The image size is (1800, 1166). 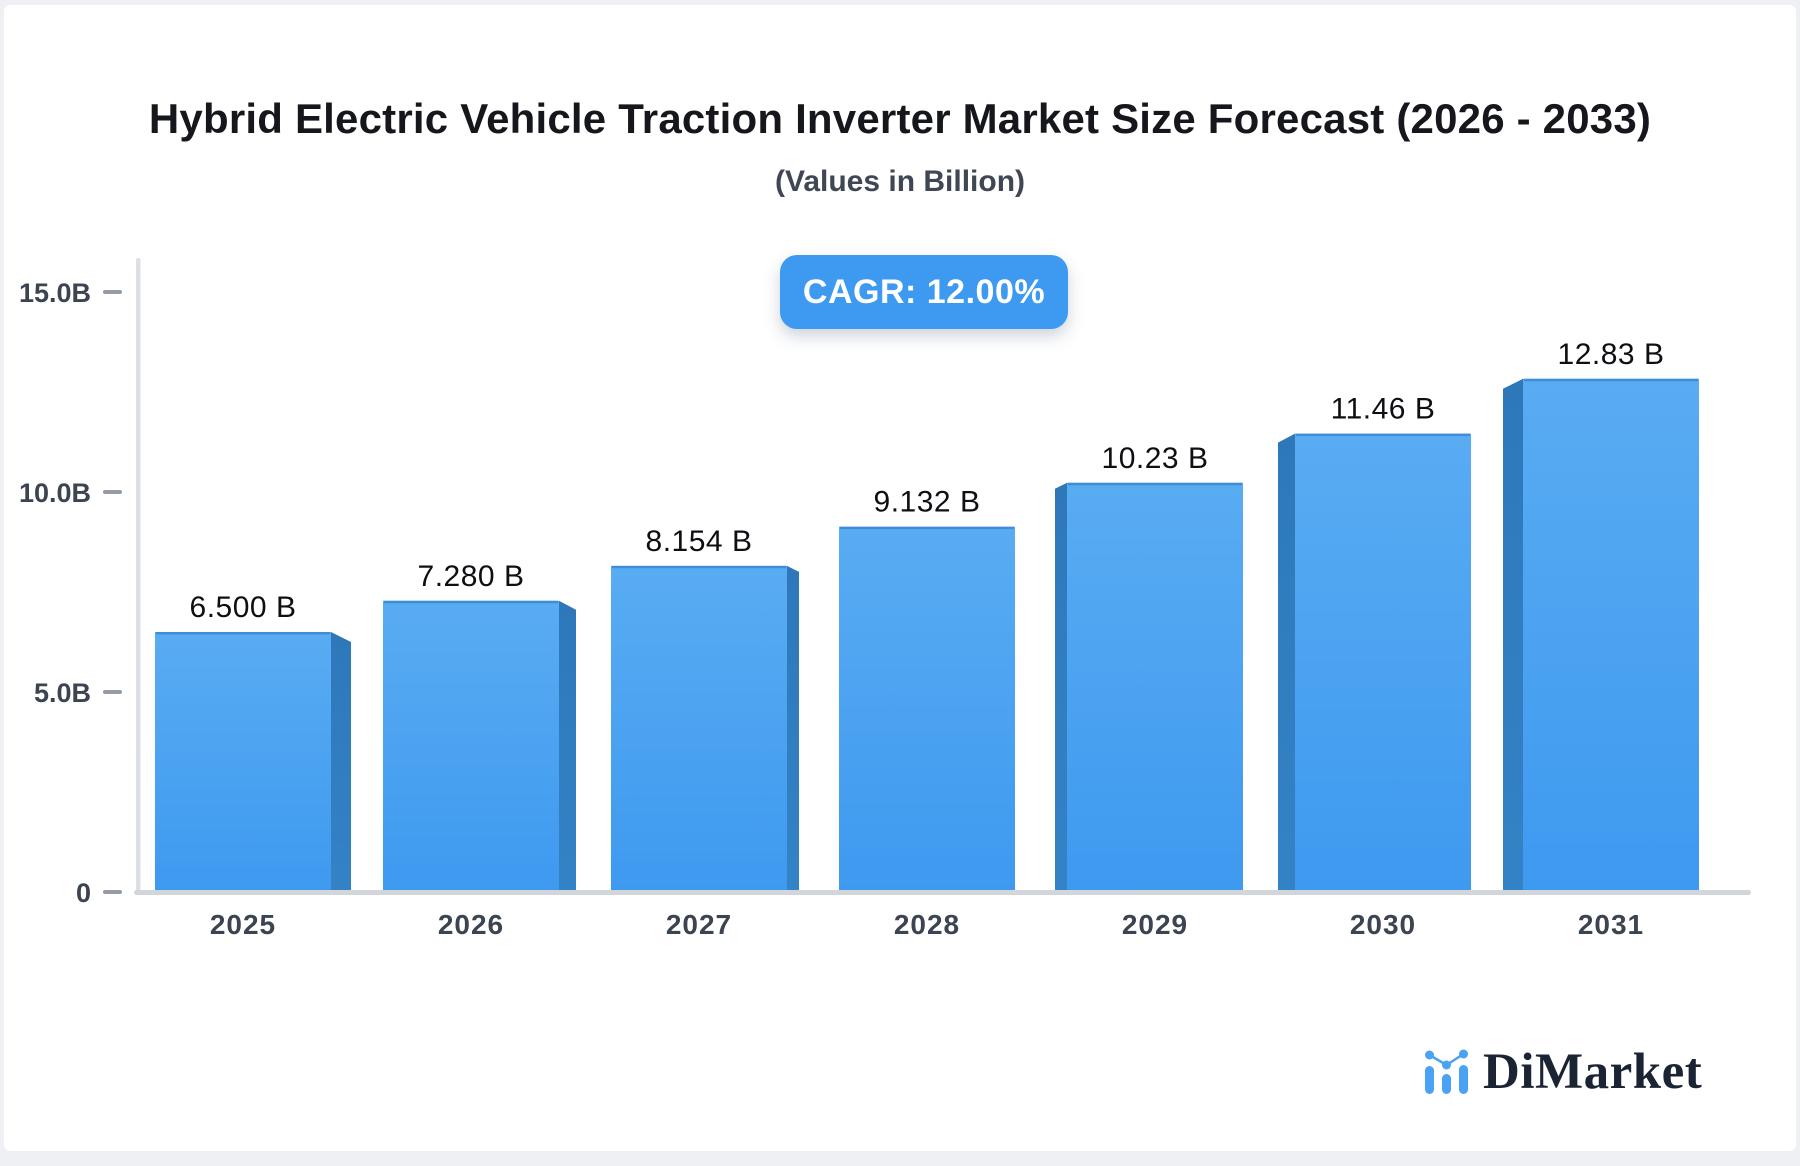 I want to click on x-axis-category-label: 2026, so click(x=471, y=924).